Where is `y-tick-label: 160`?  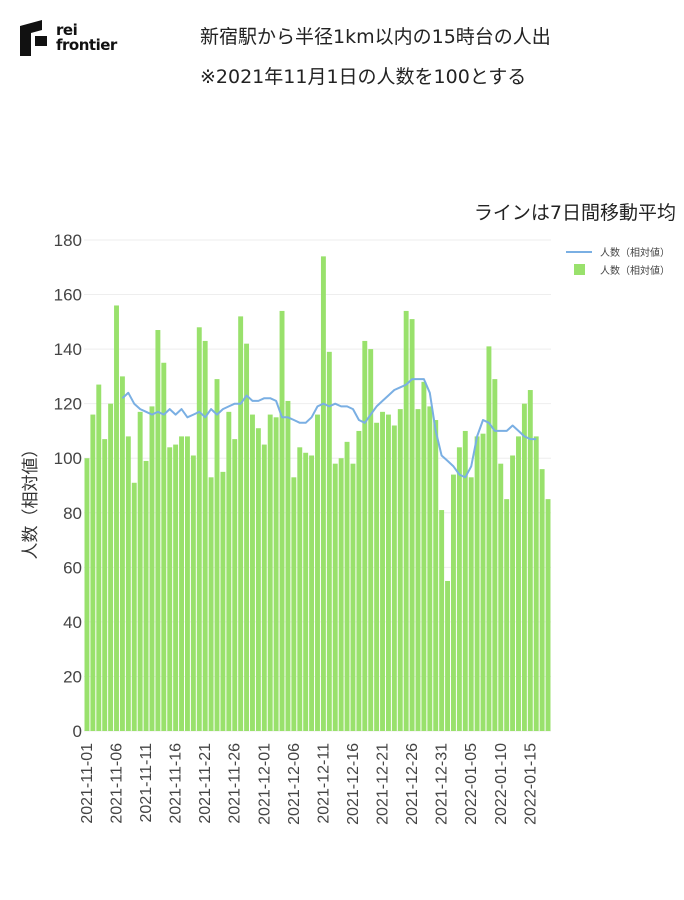
y-tick-label: 160 is located at coordinates (68, 295).